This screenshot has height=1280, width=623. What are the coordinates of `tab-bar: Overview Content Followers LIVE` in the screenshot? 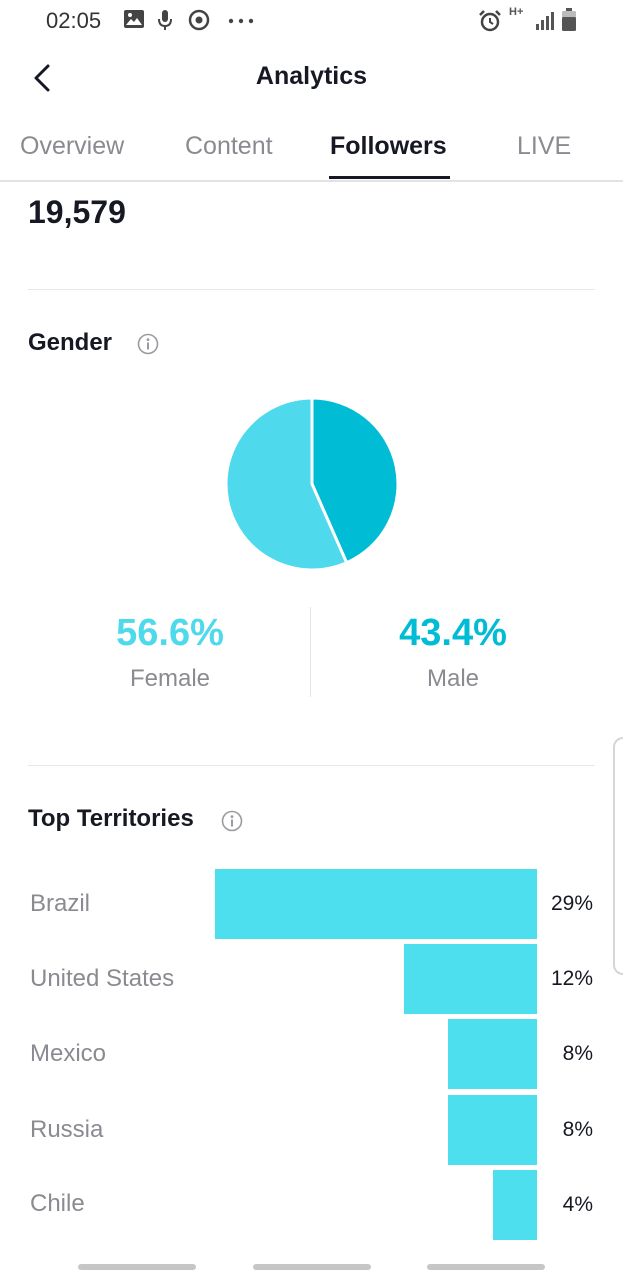 It's located at (311, 152).